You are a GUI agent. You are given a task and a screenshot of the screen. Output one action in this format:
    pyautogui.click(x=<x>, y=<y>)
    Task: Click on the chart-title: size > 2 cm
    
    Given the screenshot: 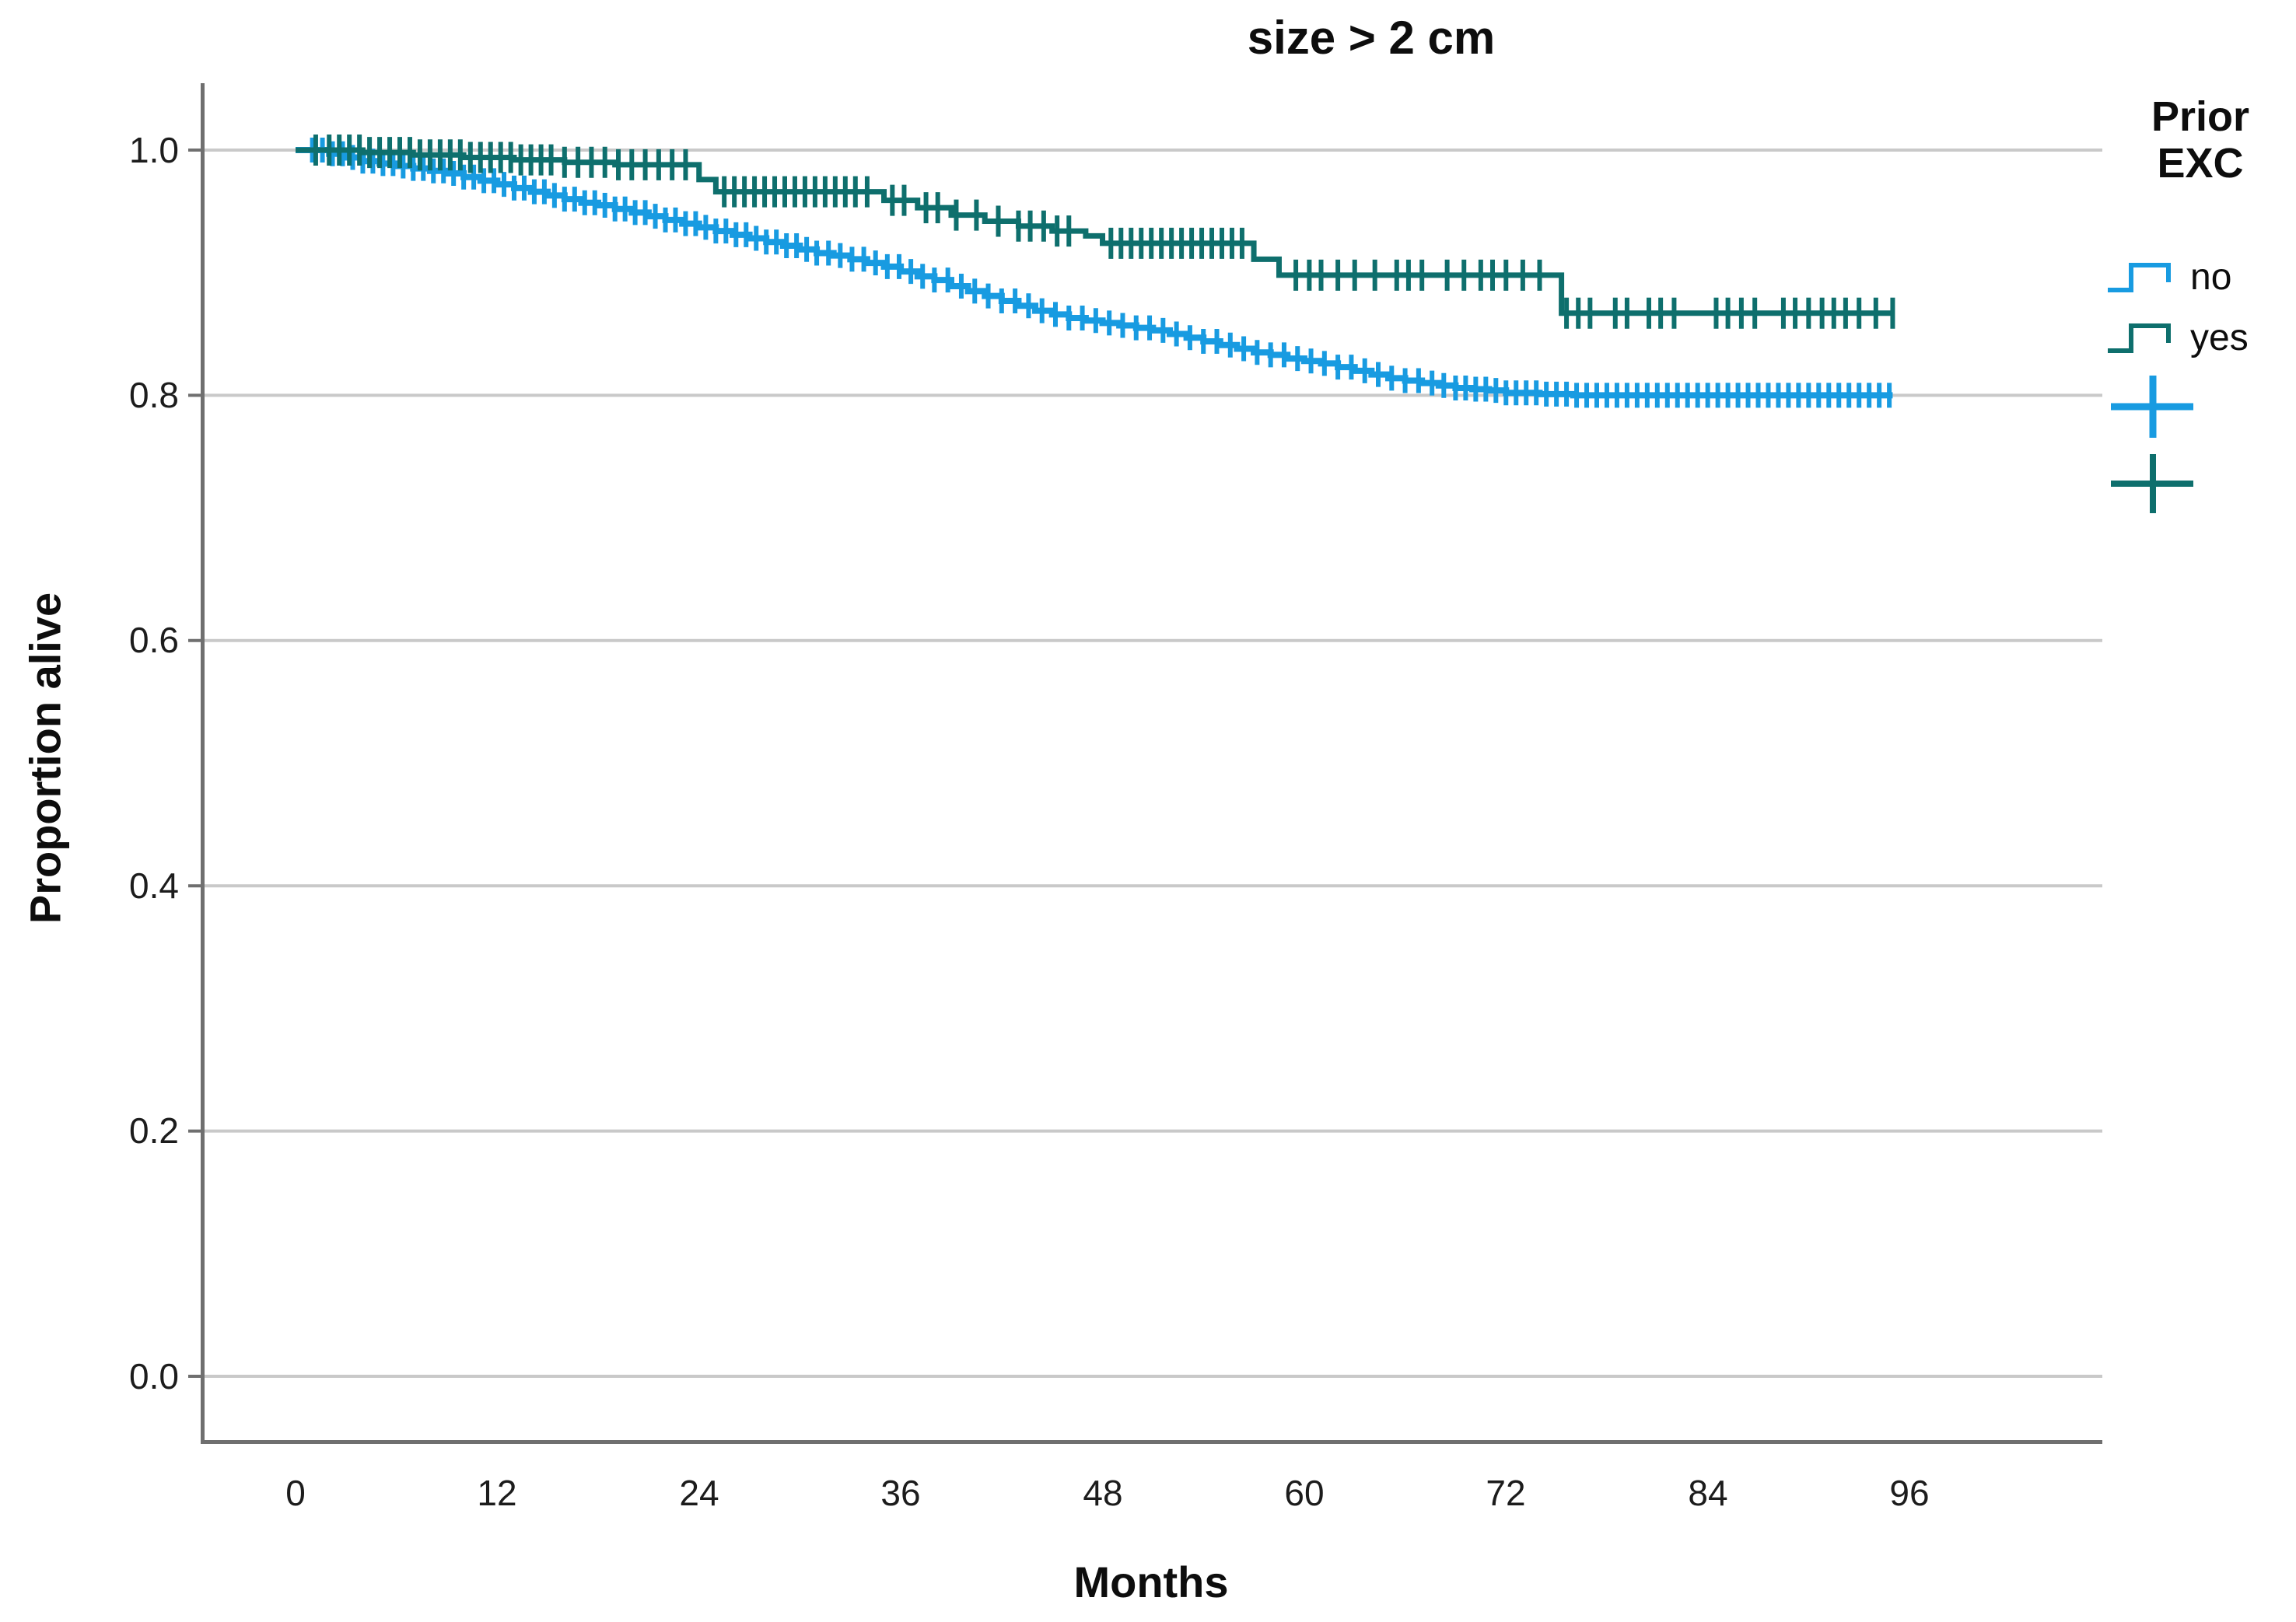 What is the action you would take?
    pyautogui.click(x=1371, y=38)
    